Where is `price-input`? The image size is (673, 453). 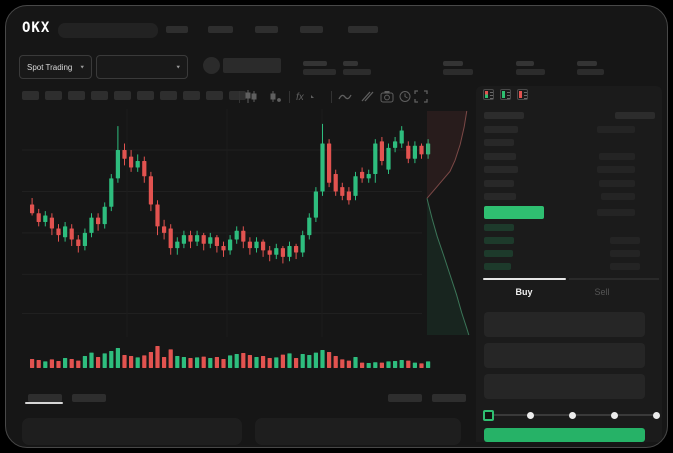 price-input is located at coordinates (564, 324).